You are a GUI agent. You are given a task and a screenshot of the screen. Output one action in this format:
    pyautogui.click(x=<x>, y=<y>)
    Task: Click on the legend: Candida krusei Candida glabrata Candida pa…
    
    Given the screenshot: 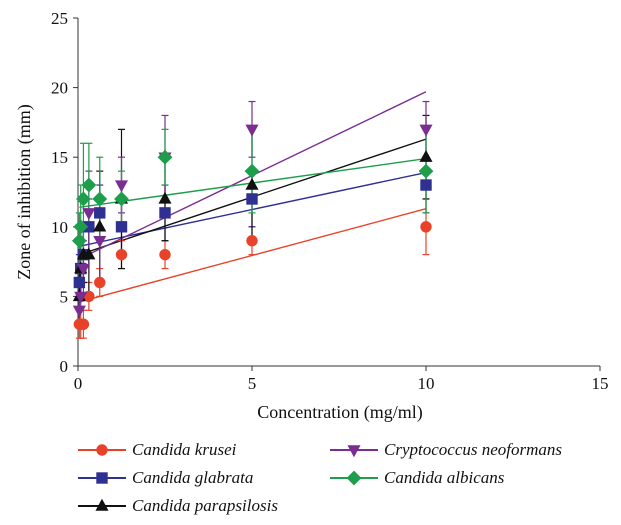 What is the action you would take?
    pyautogui.click(x=348, y=480)
    